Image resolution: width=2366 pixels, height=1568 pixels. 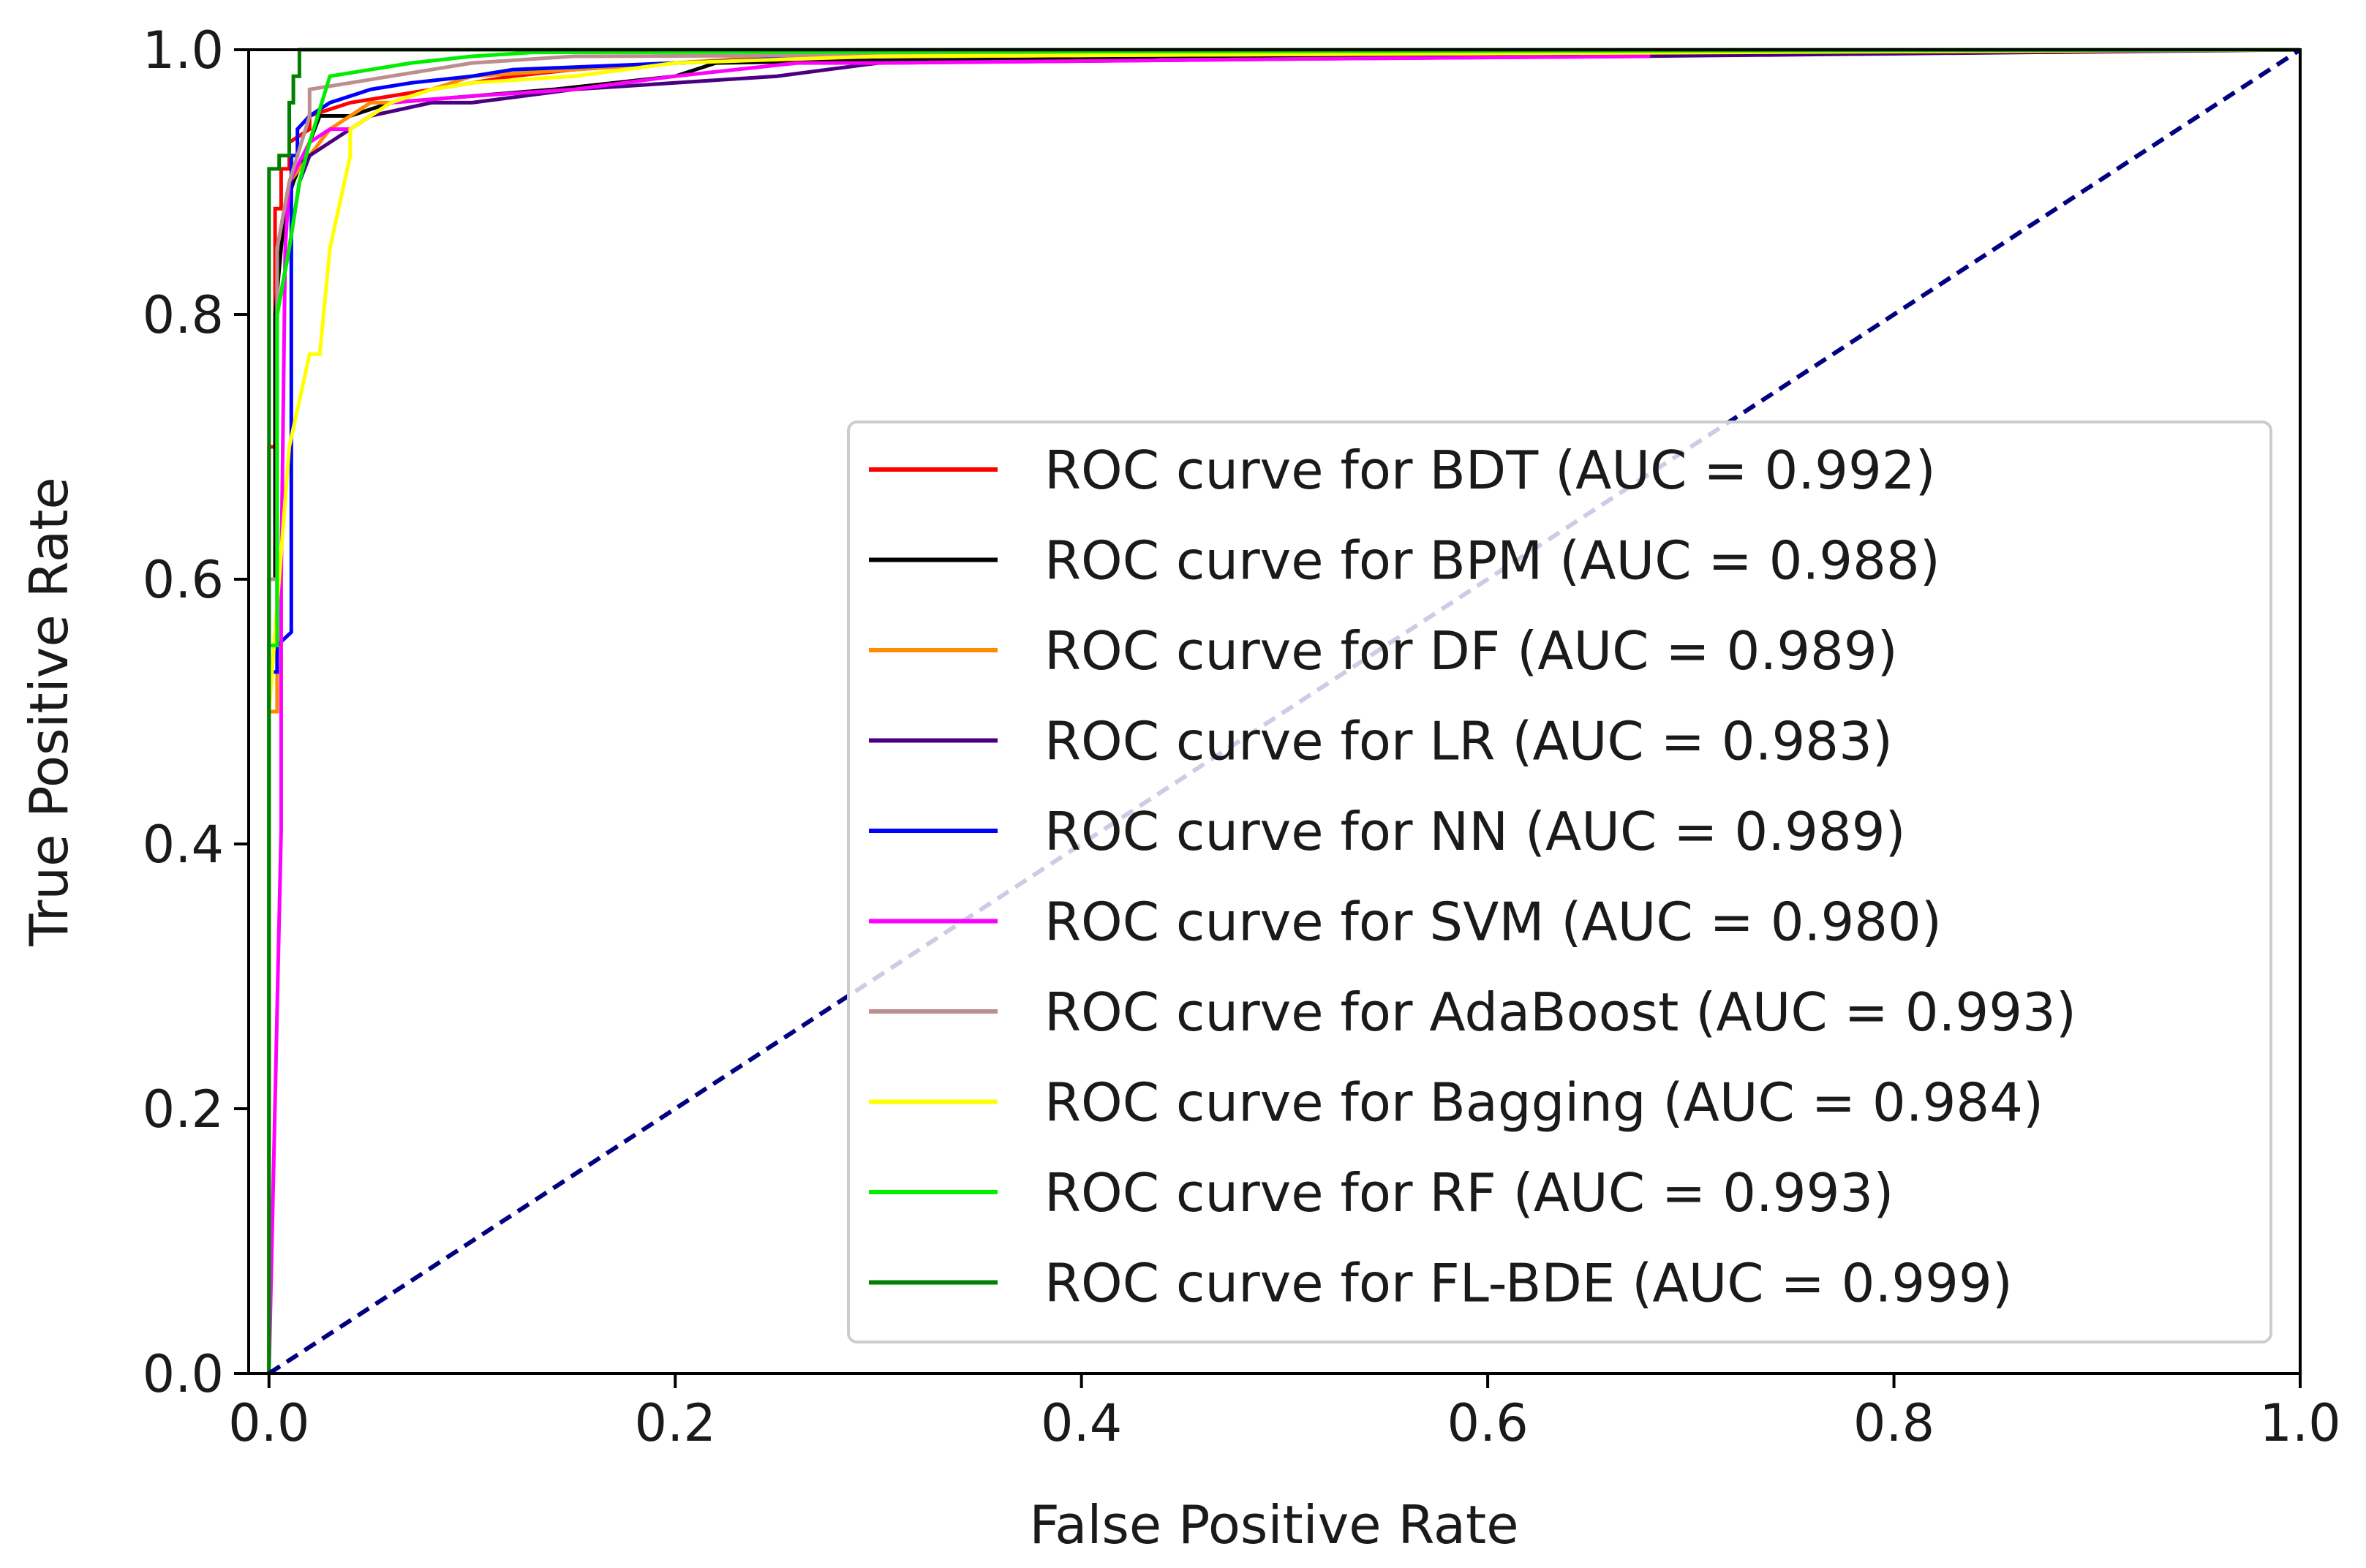 I want to click on y-tick-label: 0.8, so click(x=183, y=315).